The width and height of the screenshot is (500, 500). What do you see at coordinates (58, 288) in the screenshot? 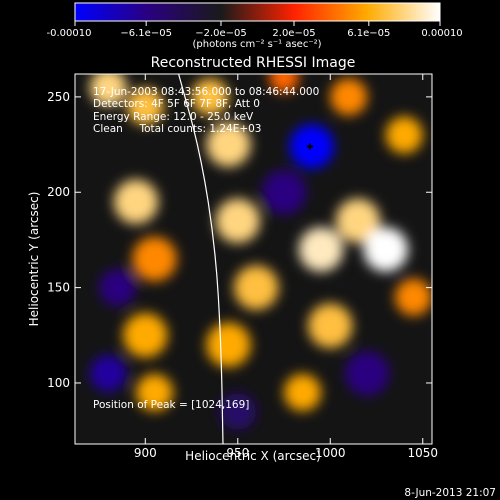
I see `y-tick-label: 150` at bounding box center [58, 288].